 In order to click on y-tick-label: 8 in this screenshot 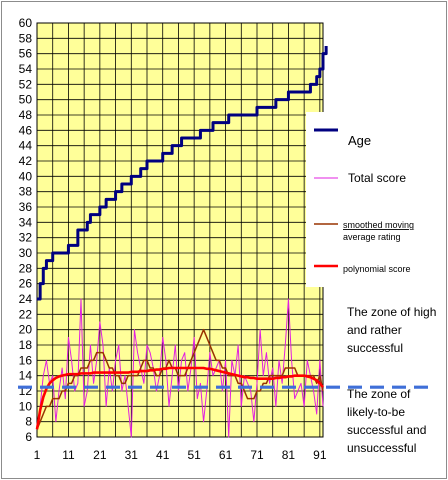, I will do `click(28, 422)`.